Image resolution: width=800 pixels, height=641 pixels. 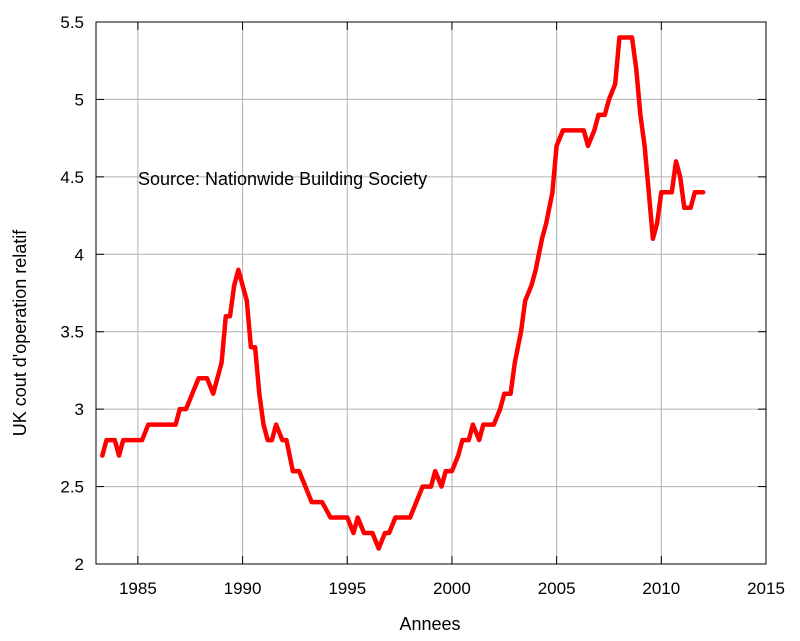 What do you see at coordinates (72, 487) in the screenshot?
I see `y-tick-label: 2.5` at bounding box center [72, 487].